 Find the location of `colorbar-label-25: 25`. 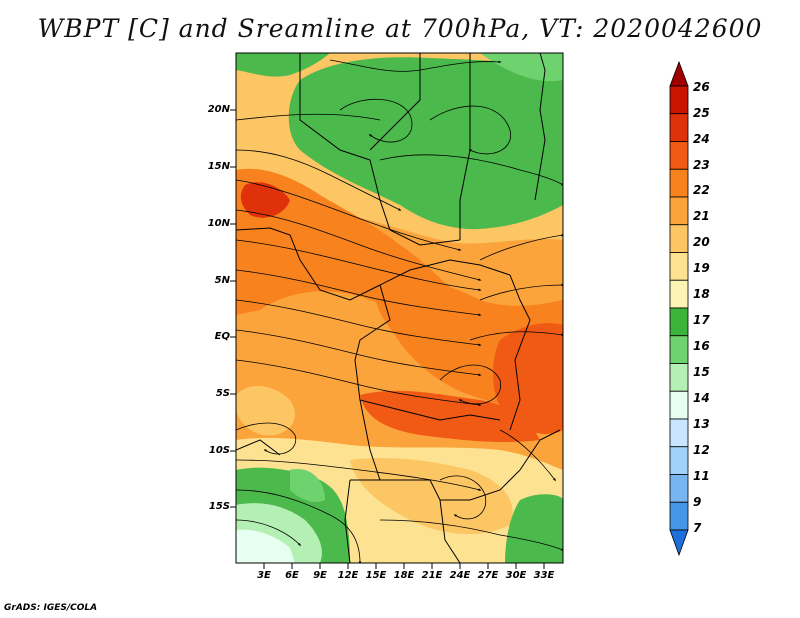

colorbar-label-25: 25 is located at coordinates (701, 113).